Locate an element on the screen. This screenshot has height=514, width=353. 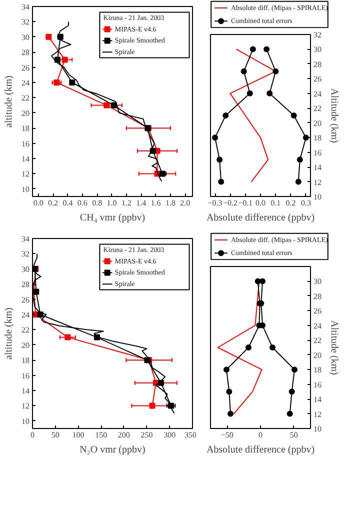
x-tick-label: −50 is located at coordinates (227, 435).